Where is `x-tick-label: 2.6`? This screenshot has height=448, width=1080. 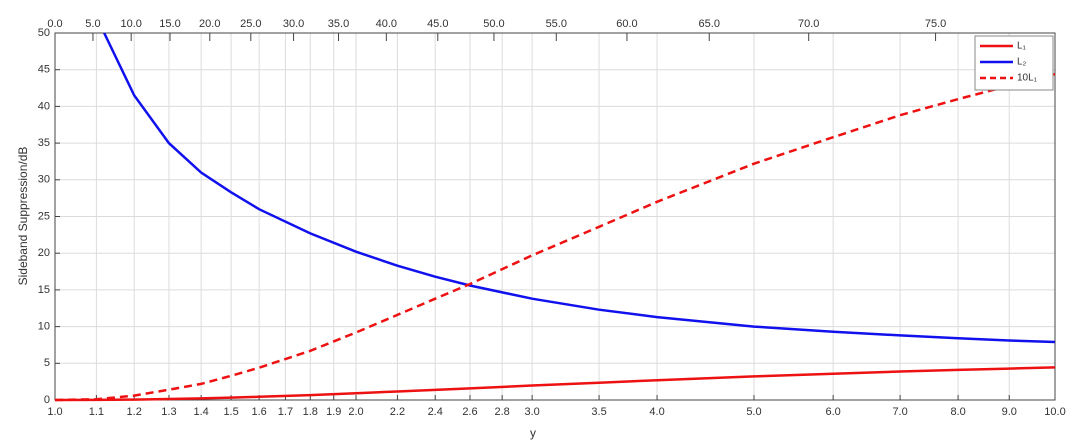
x-tick-label: 2.6 is located at coordinates (469, 412).